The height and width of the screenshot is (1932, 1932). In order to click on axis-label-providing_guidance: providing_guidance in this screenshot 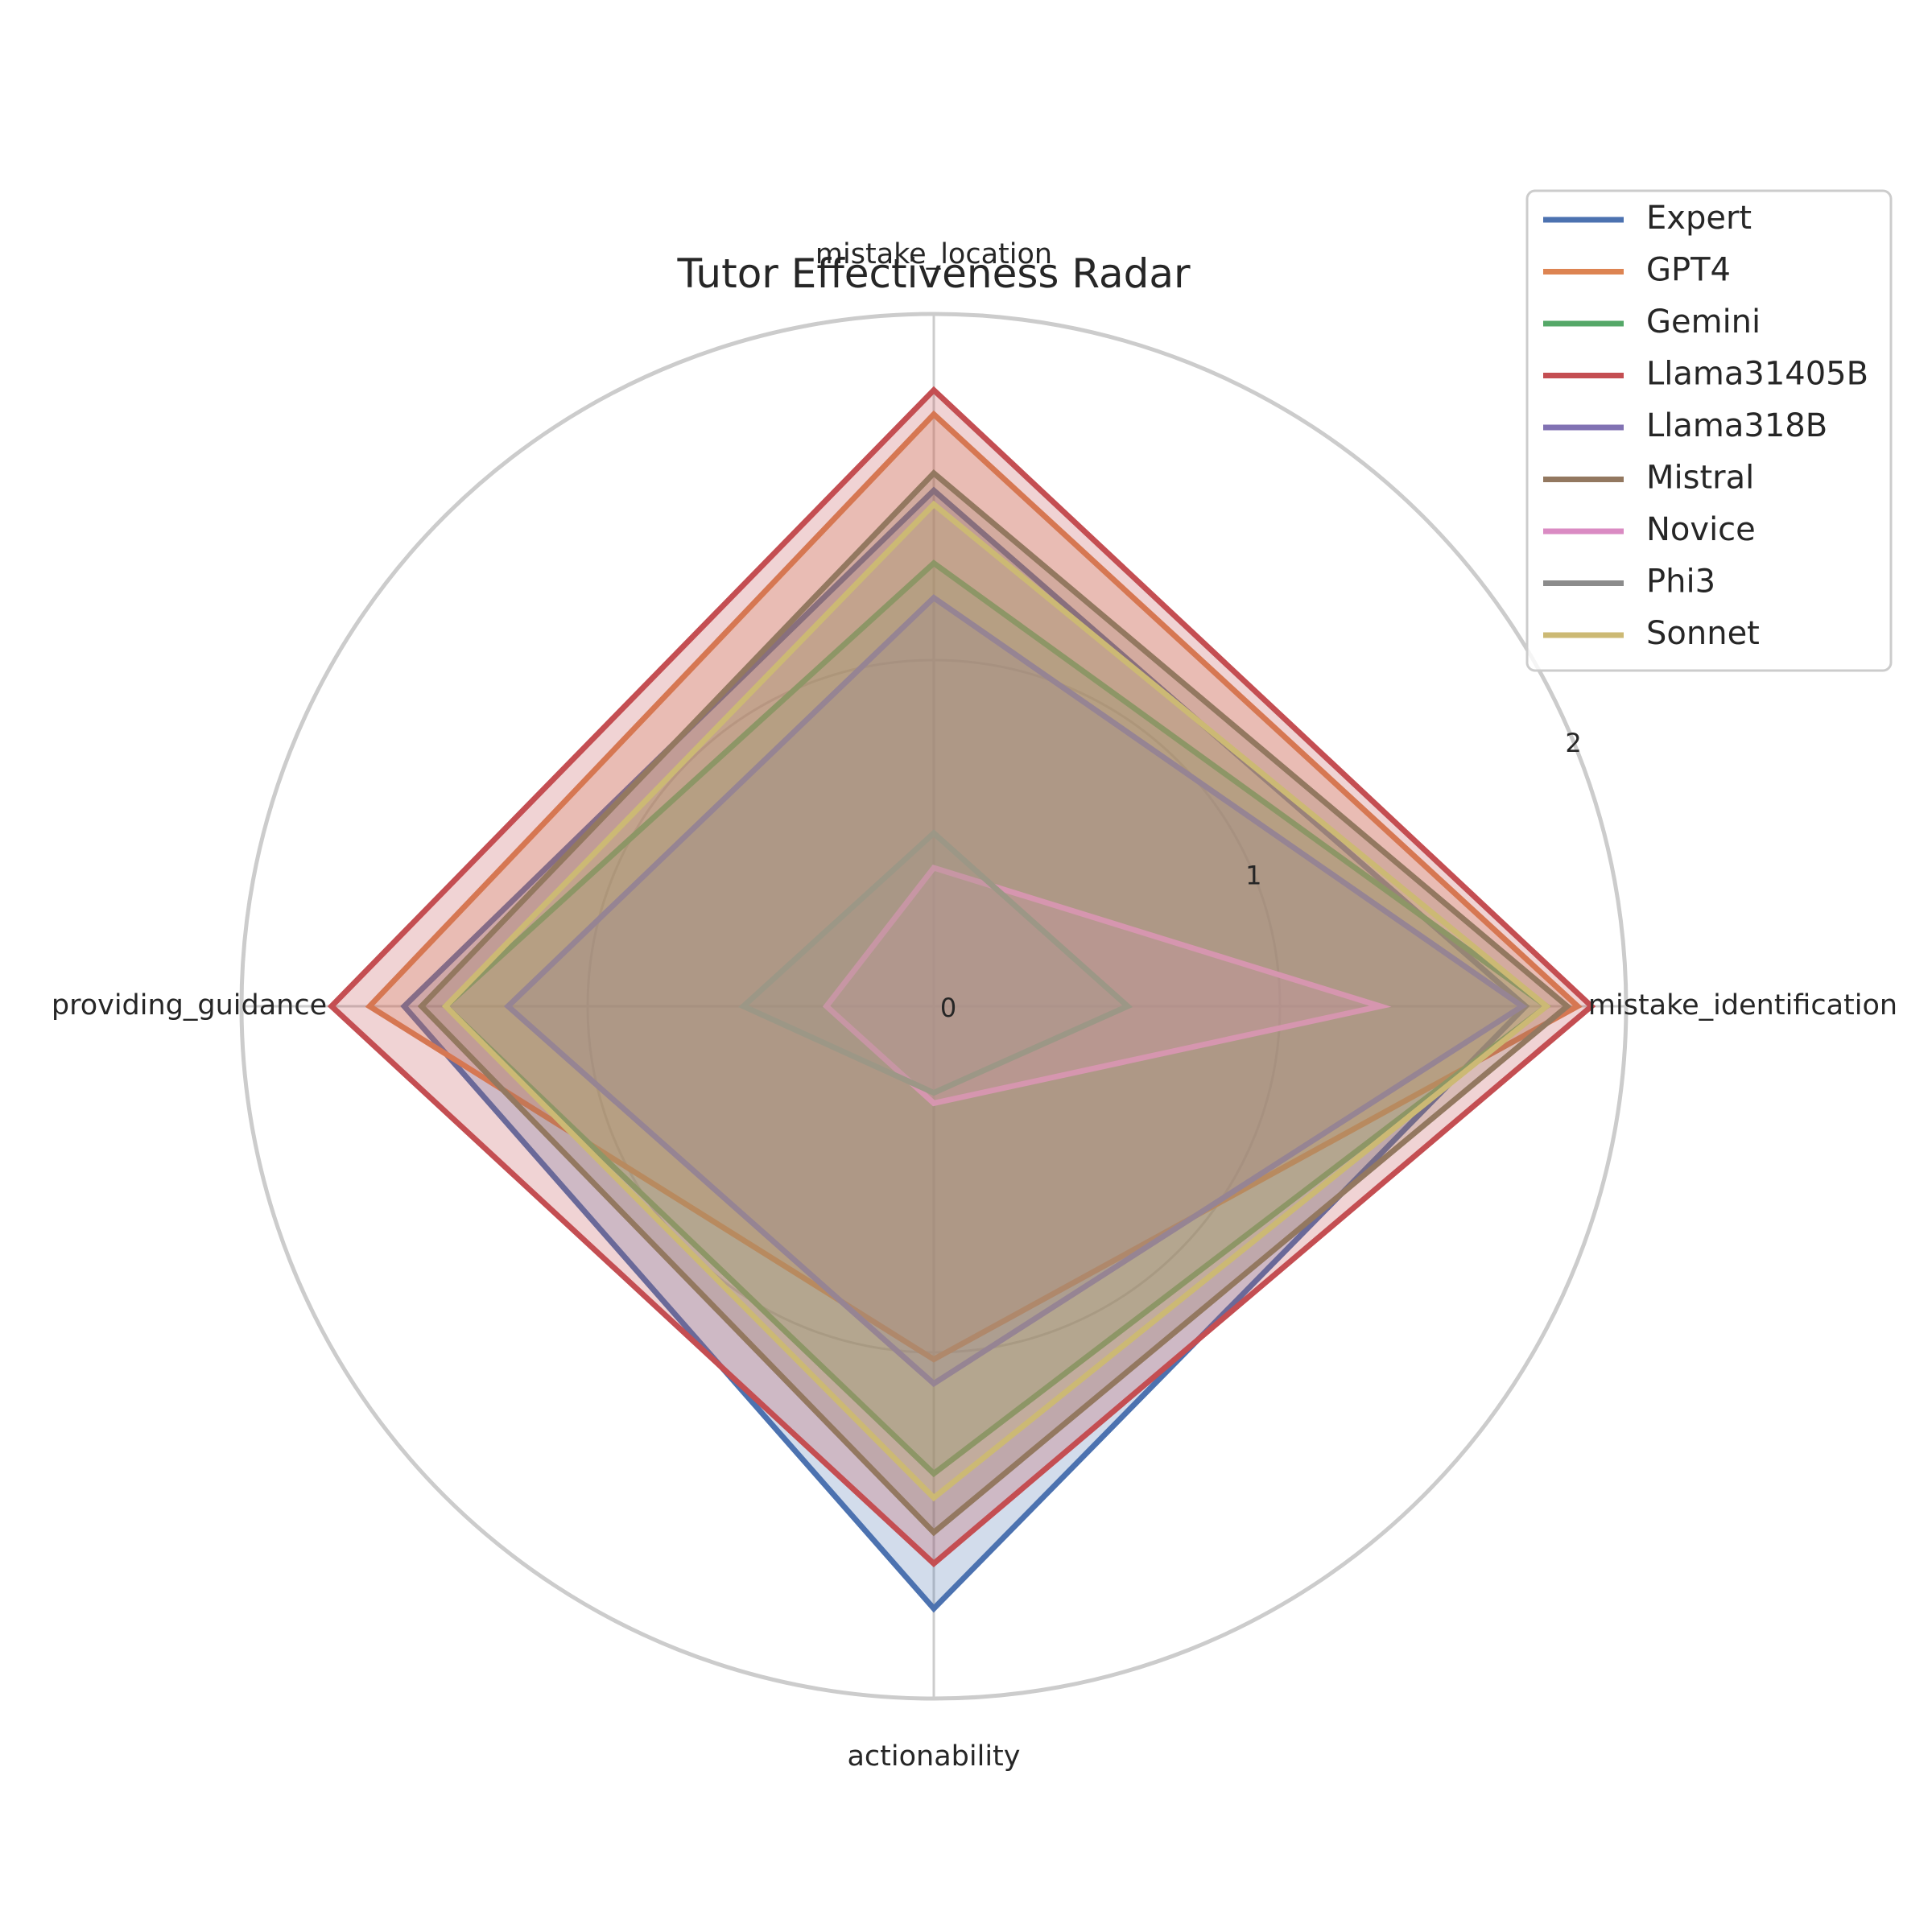, I will do `click(189, 1006)`.